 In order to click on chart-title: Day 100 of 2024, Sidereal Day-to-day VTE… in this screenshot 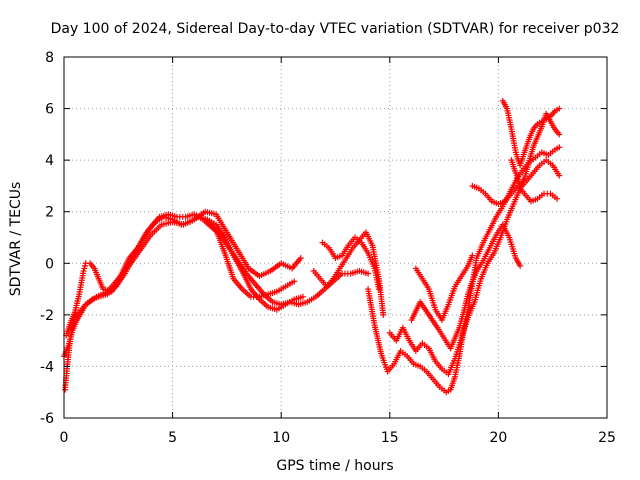, I will do `click(335, 29)`.